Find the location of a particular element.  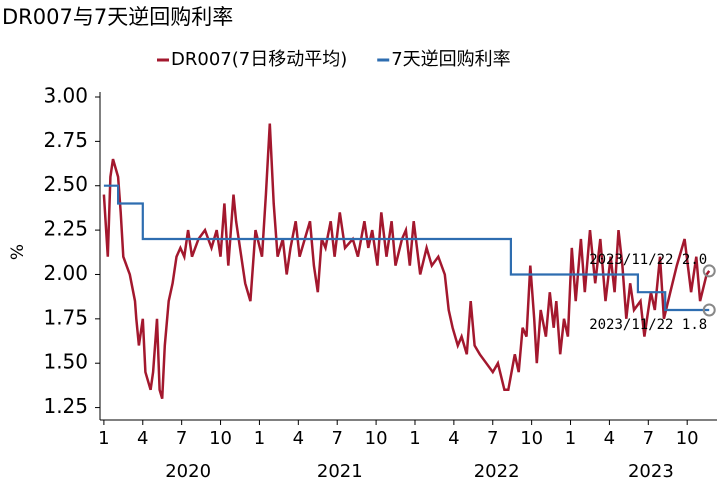

y-tick-label: 2.25 is located at coordinates (65, 229).